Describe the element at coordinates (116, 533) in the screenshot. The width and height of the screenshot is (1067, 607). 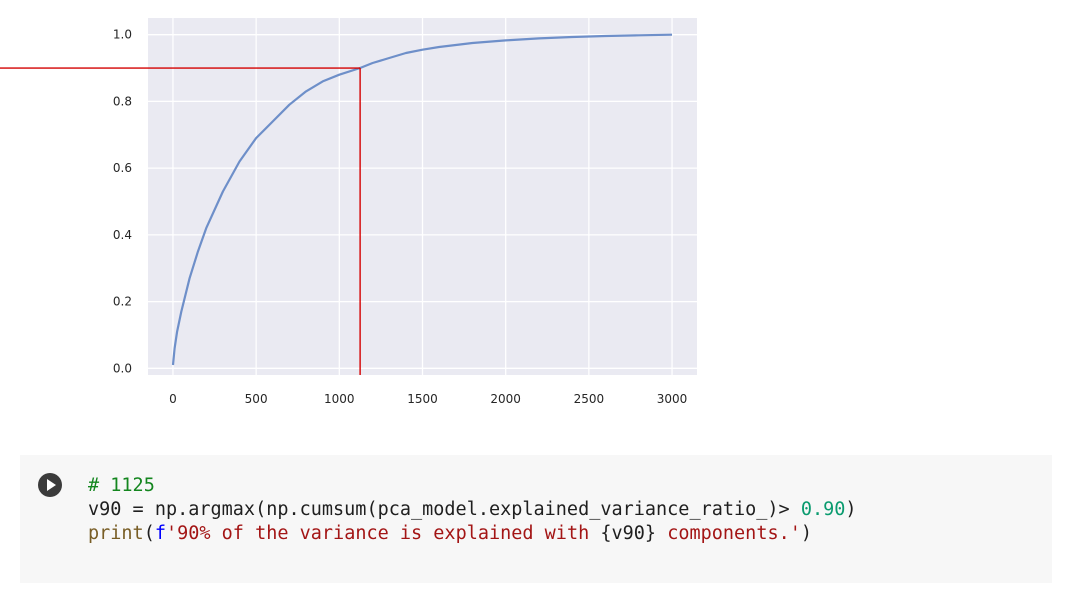
I see `code-token: print` at that location.